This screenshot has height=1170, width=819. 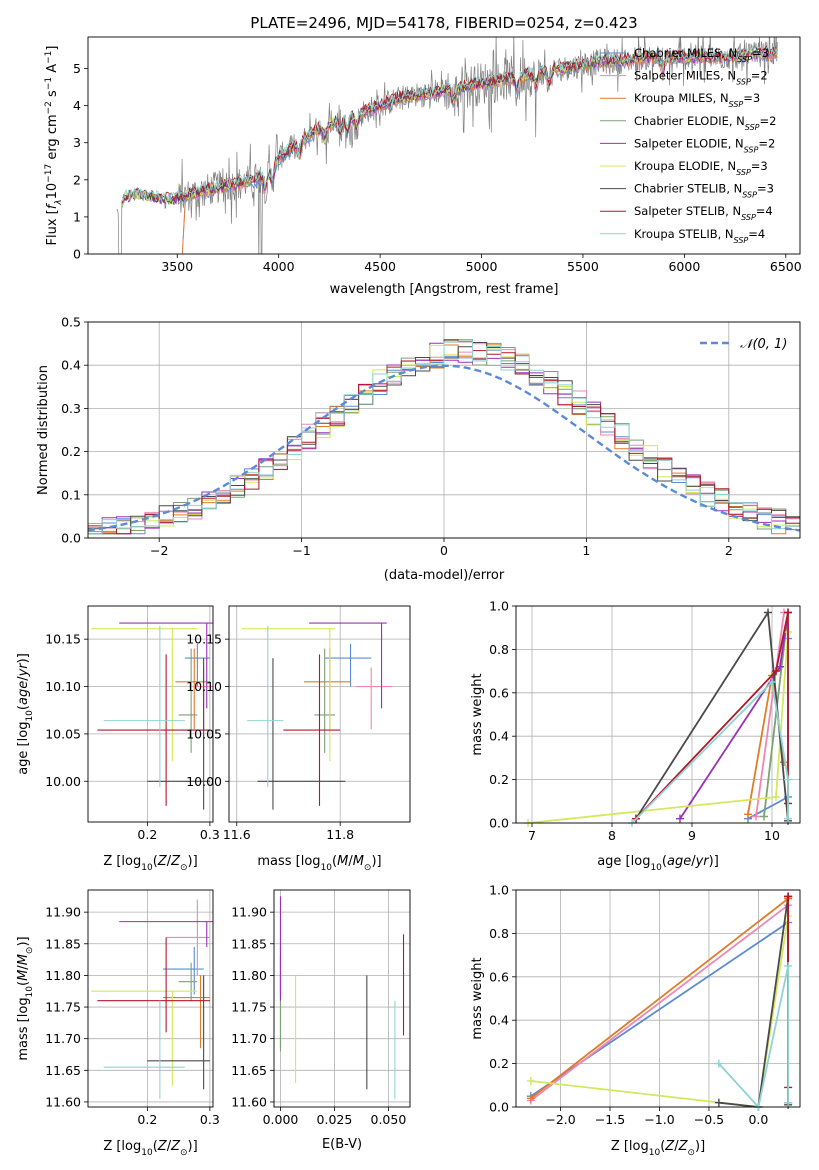 I want to click on spectrum-y-label: Flux [fλ10−17 erg cm−2 s−1 A−1], so click(x=54, y=146).